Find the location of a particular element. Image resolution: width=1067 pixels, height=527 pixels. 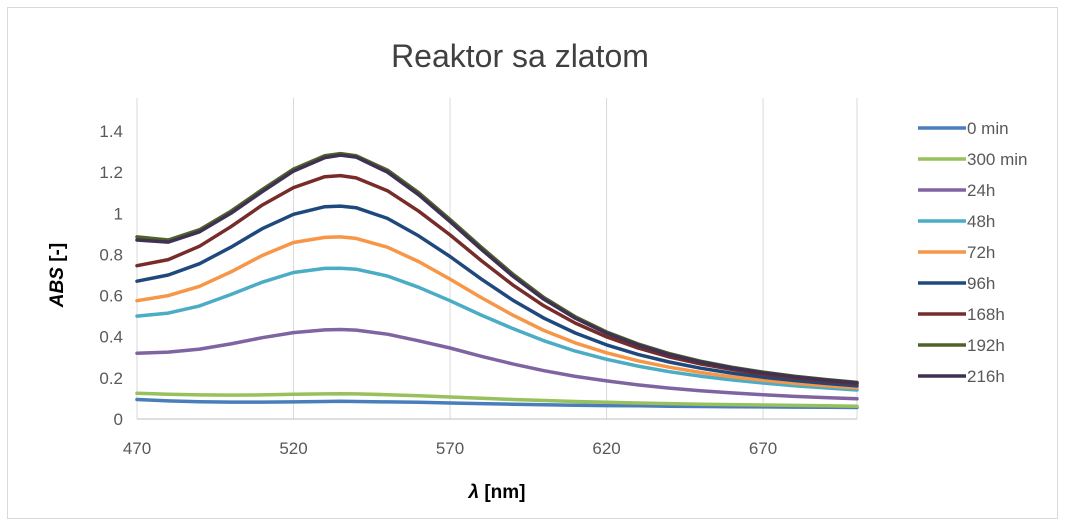

y-axis-symbol: ABS is located at coordinates (57, 287).